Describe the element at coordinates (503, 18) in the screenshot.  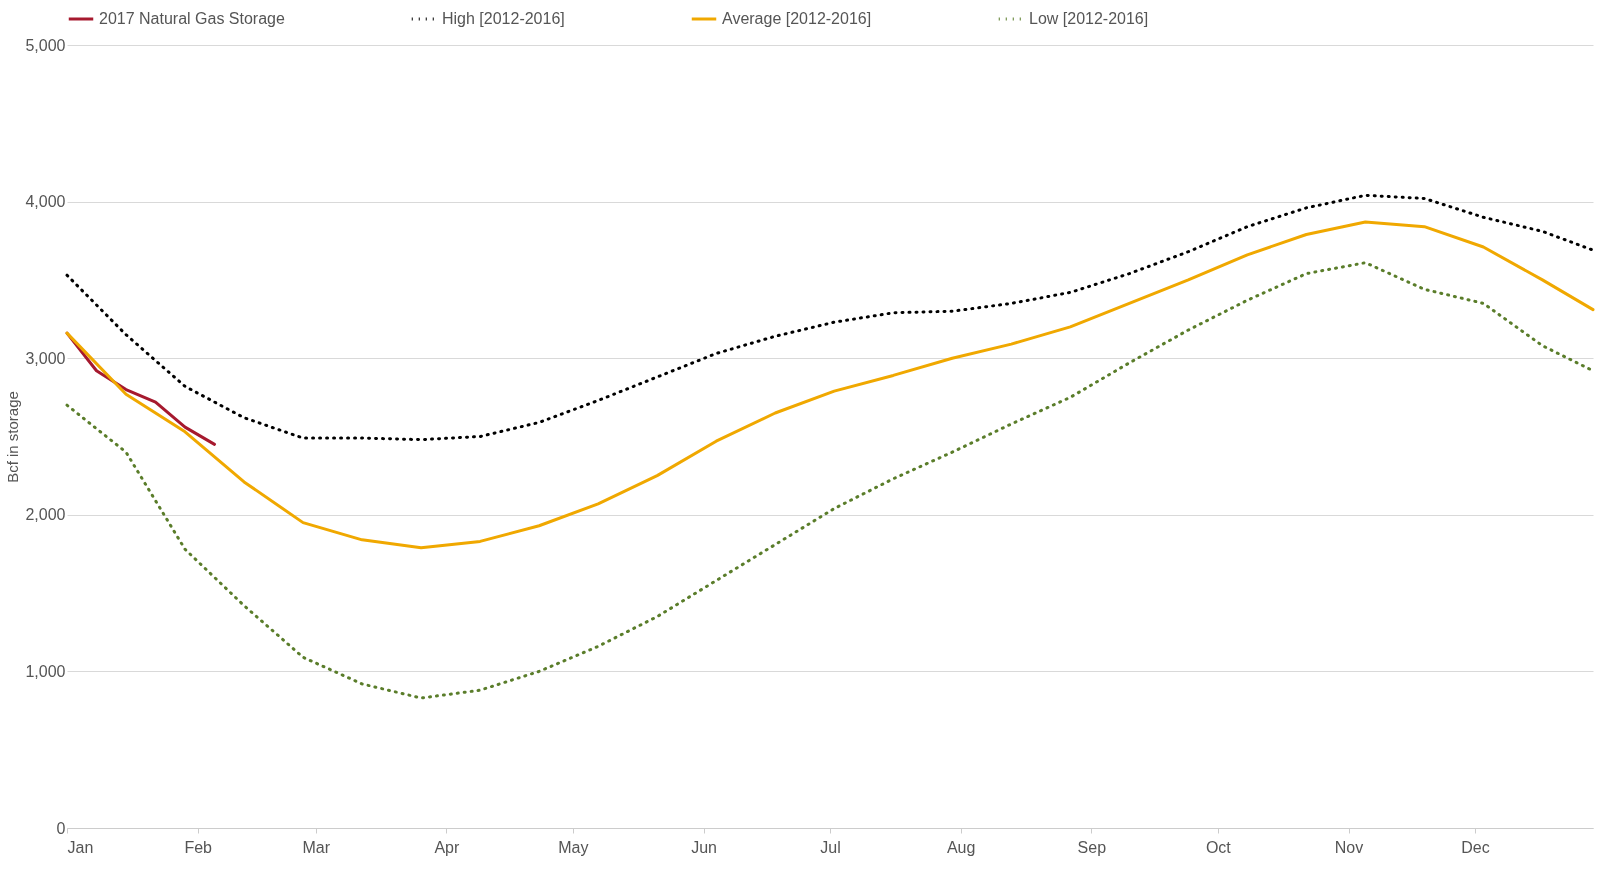
I see `legend-label: High [2012-2016]` at that location.